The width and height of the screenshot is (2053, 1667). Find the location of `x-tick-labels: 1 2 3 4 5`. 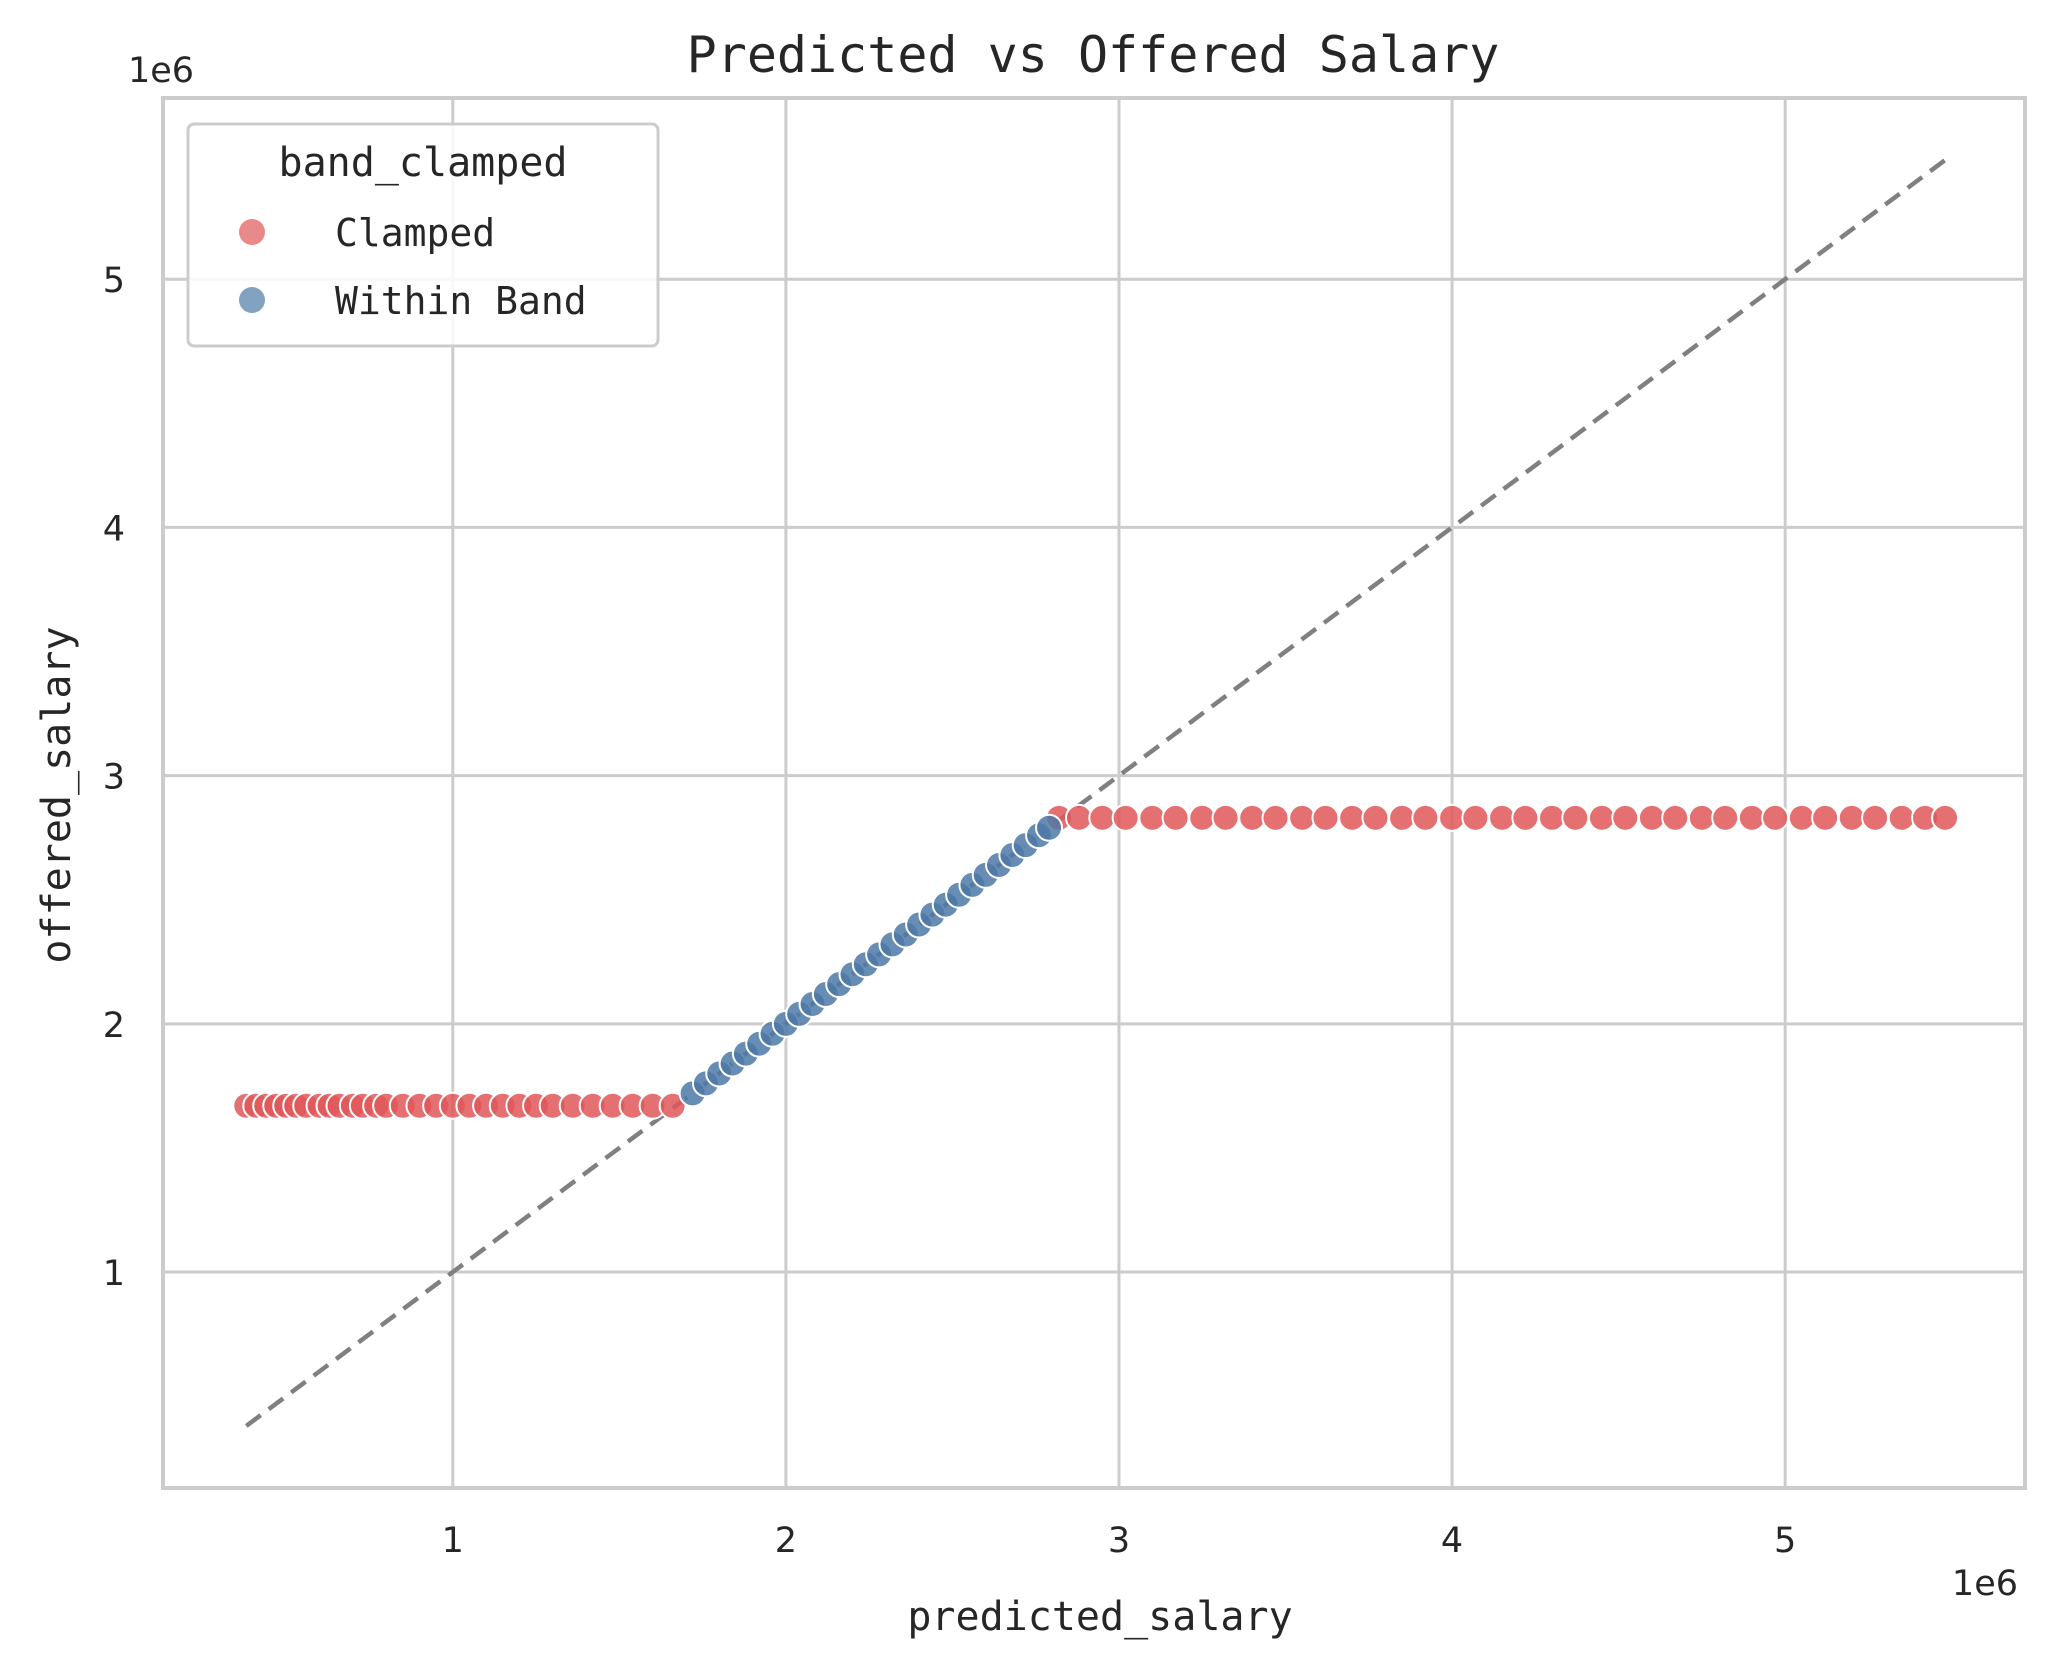

x-tick-labels: 1 2 3 4 5 is located at coordinates (1119, 1541).